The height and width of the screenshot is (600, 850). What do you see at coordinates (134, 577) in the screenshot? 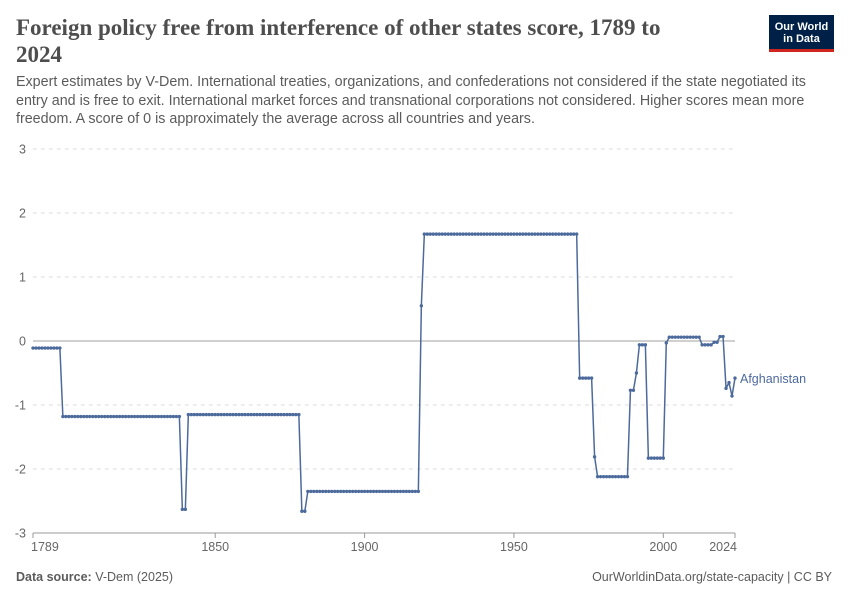
I see `data-source-value: V-Dem (2025)` at bounding box center [134, 577].